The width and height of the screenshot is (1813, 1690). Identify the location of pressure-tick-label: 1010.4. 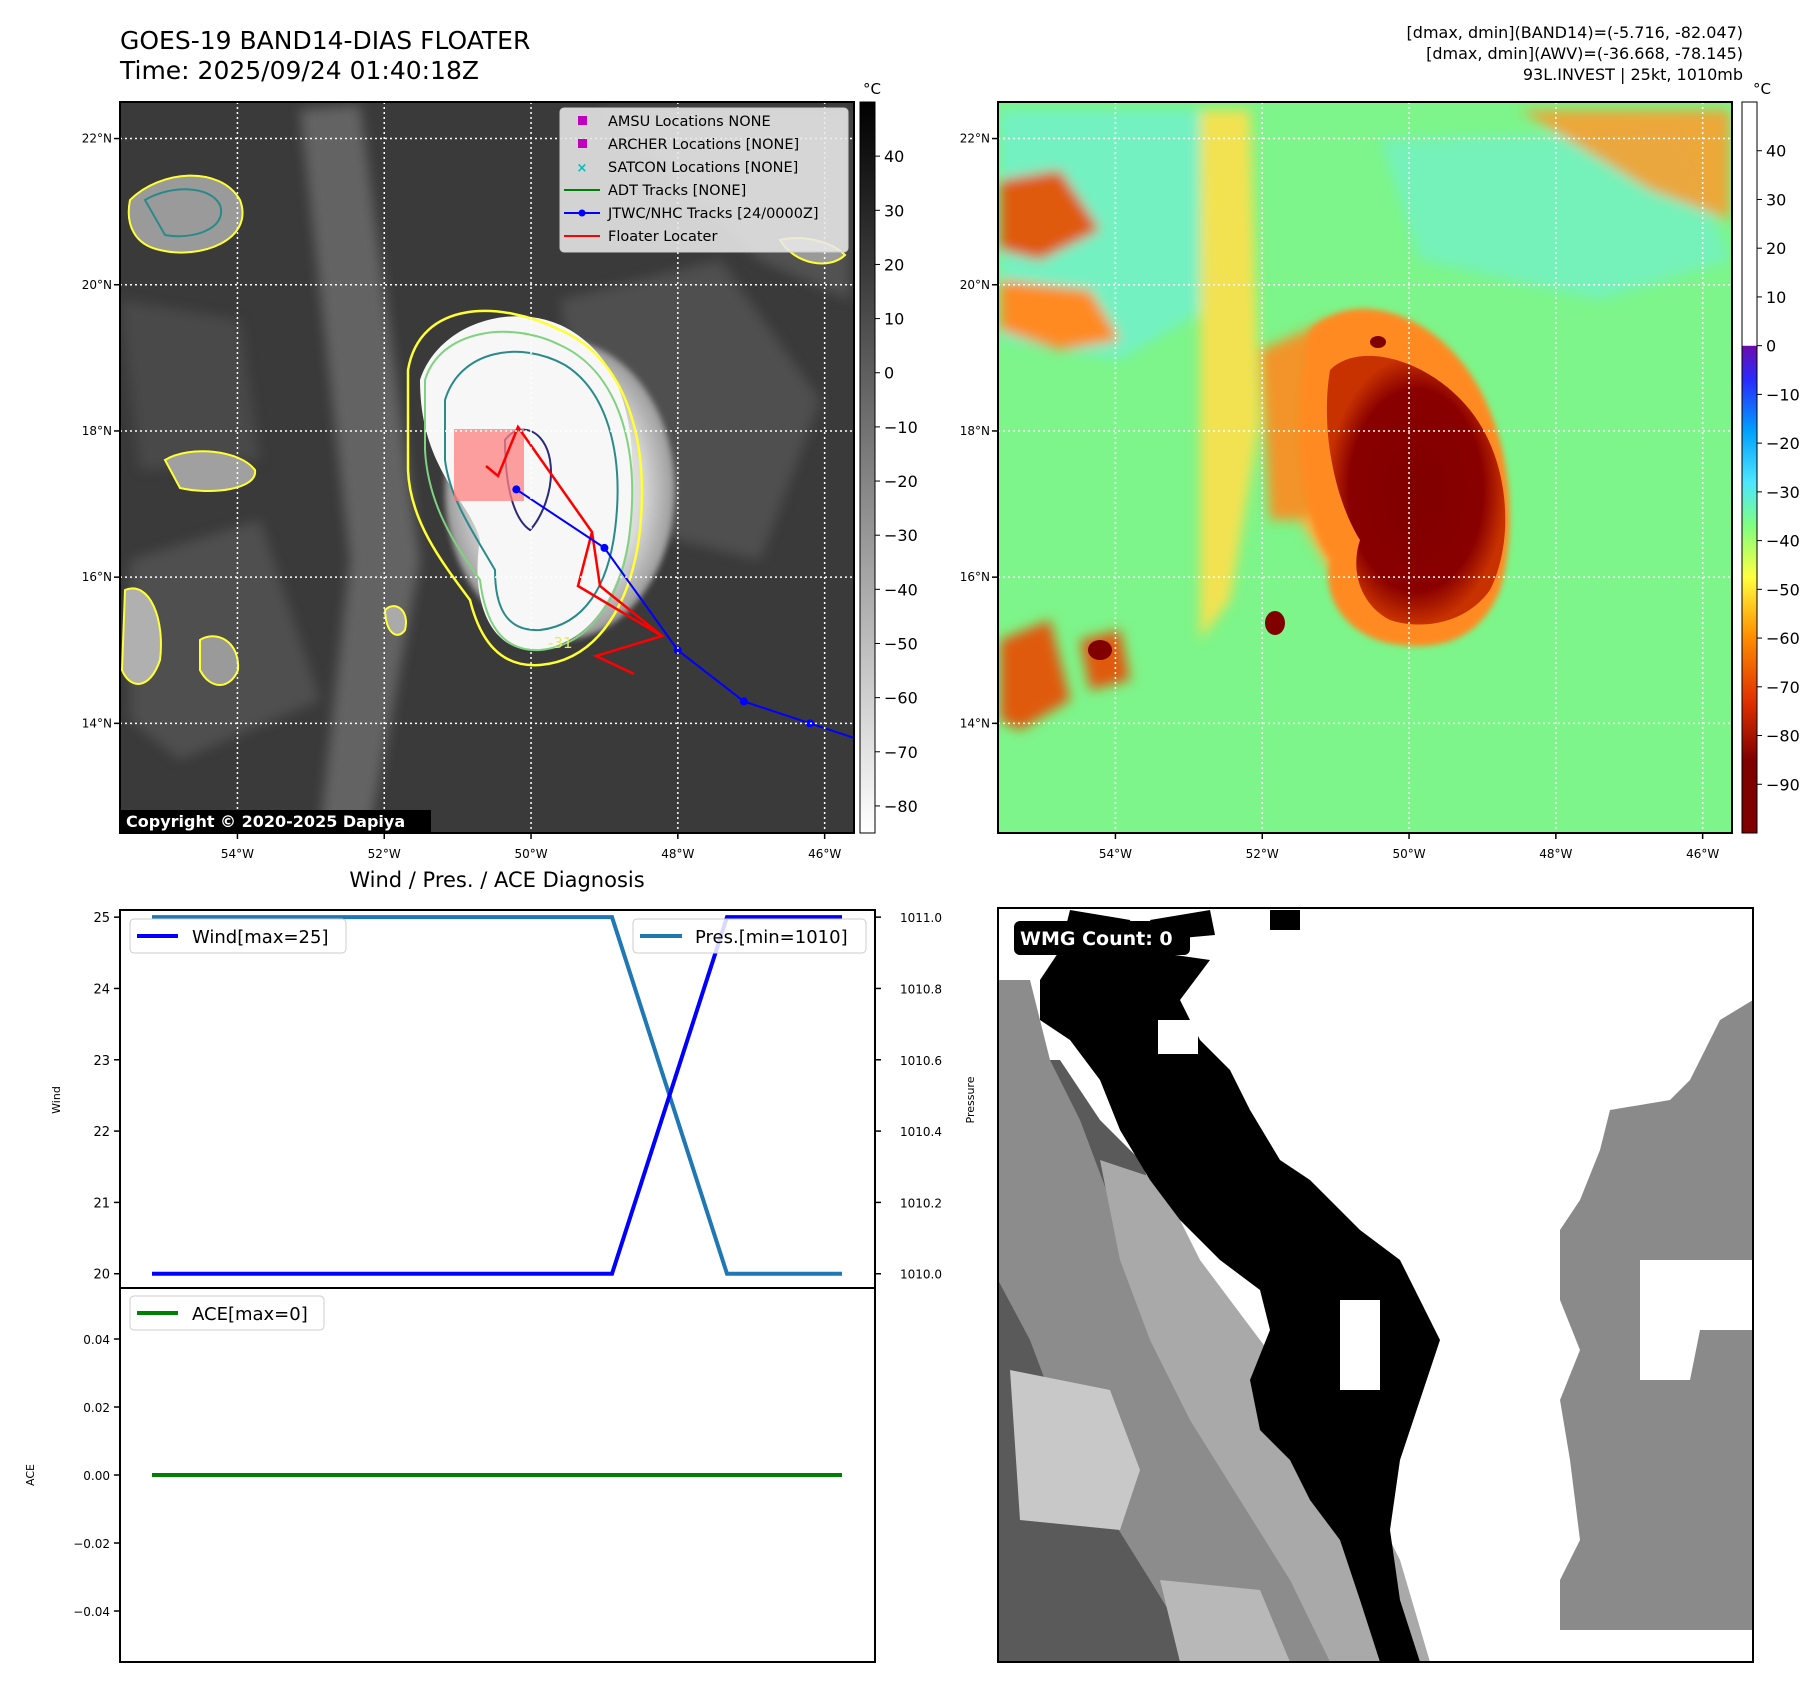
(921, 1132).